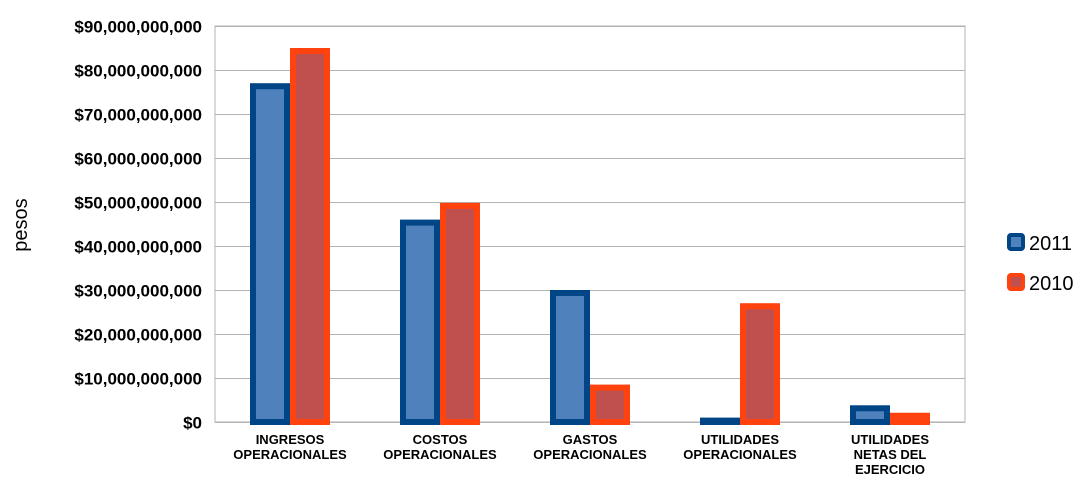  I want to click on y-tick-label: $20,000,000,000, so click(138, 335).